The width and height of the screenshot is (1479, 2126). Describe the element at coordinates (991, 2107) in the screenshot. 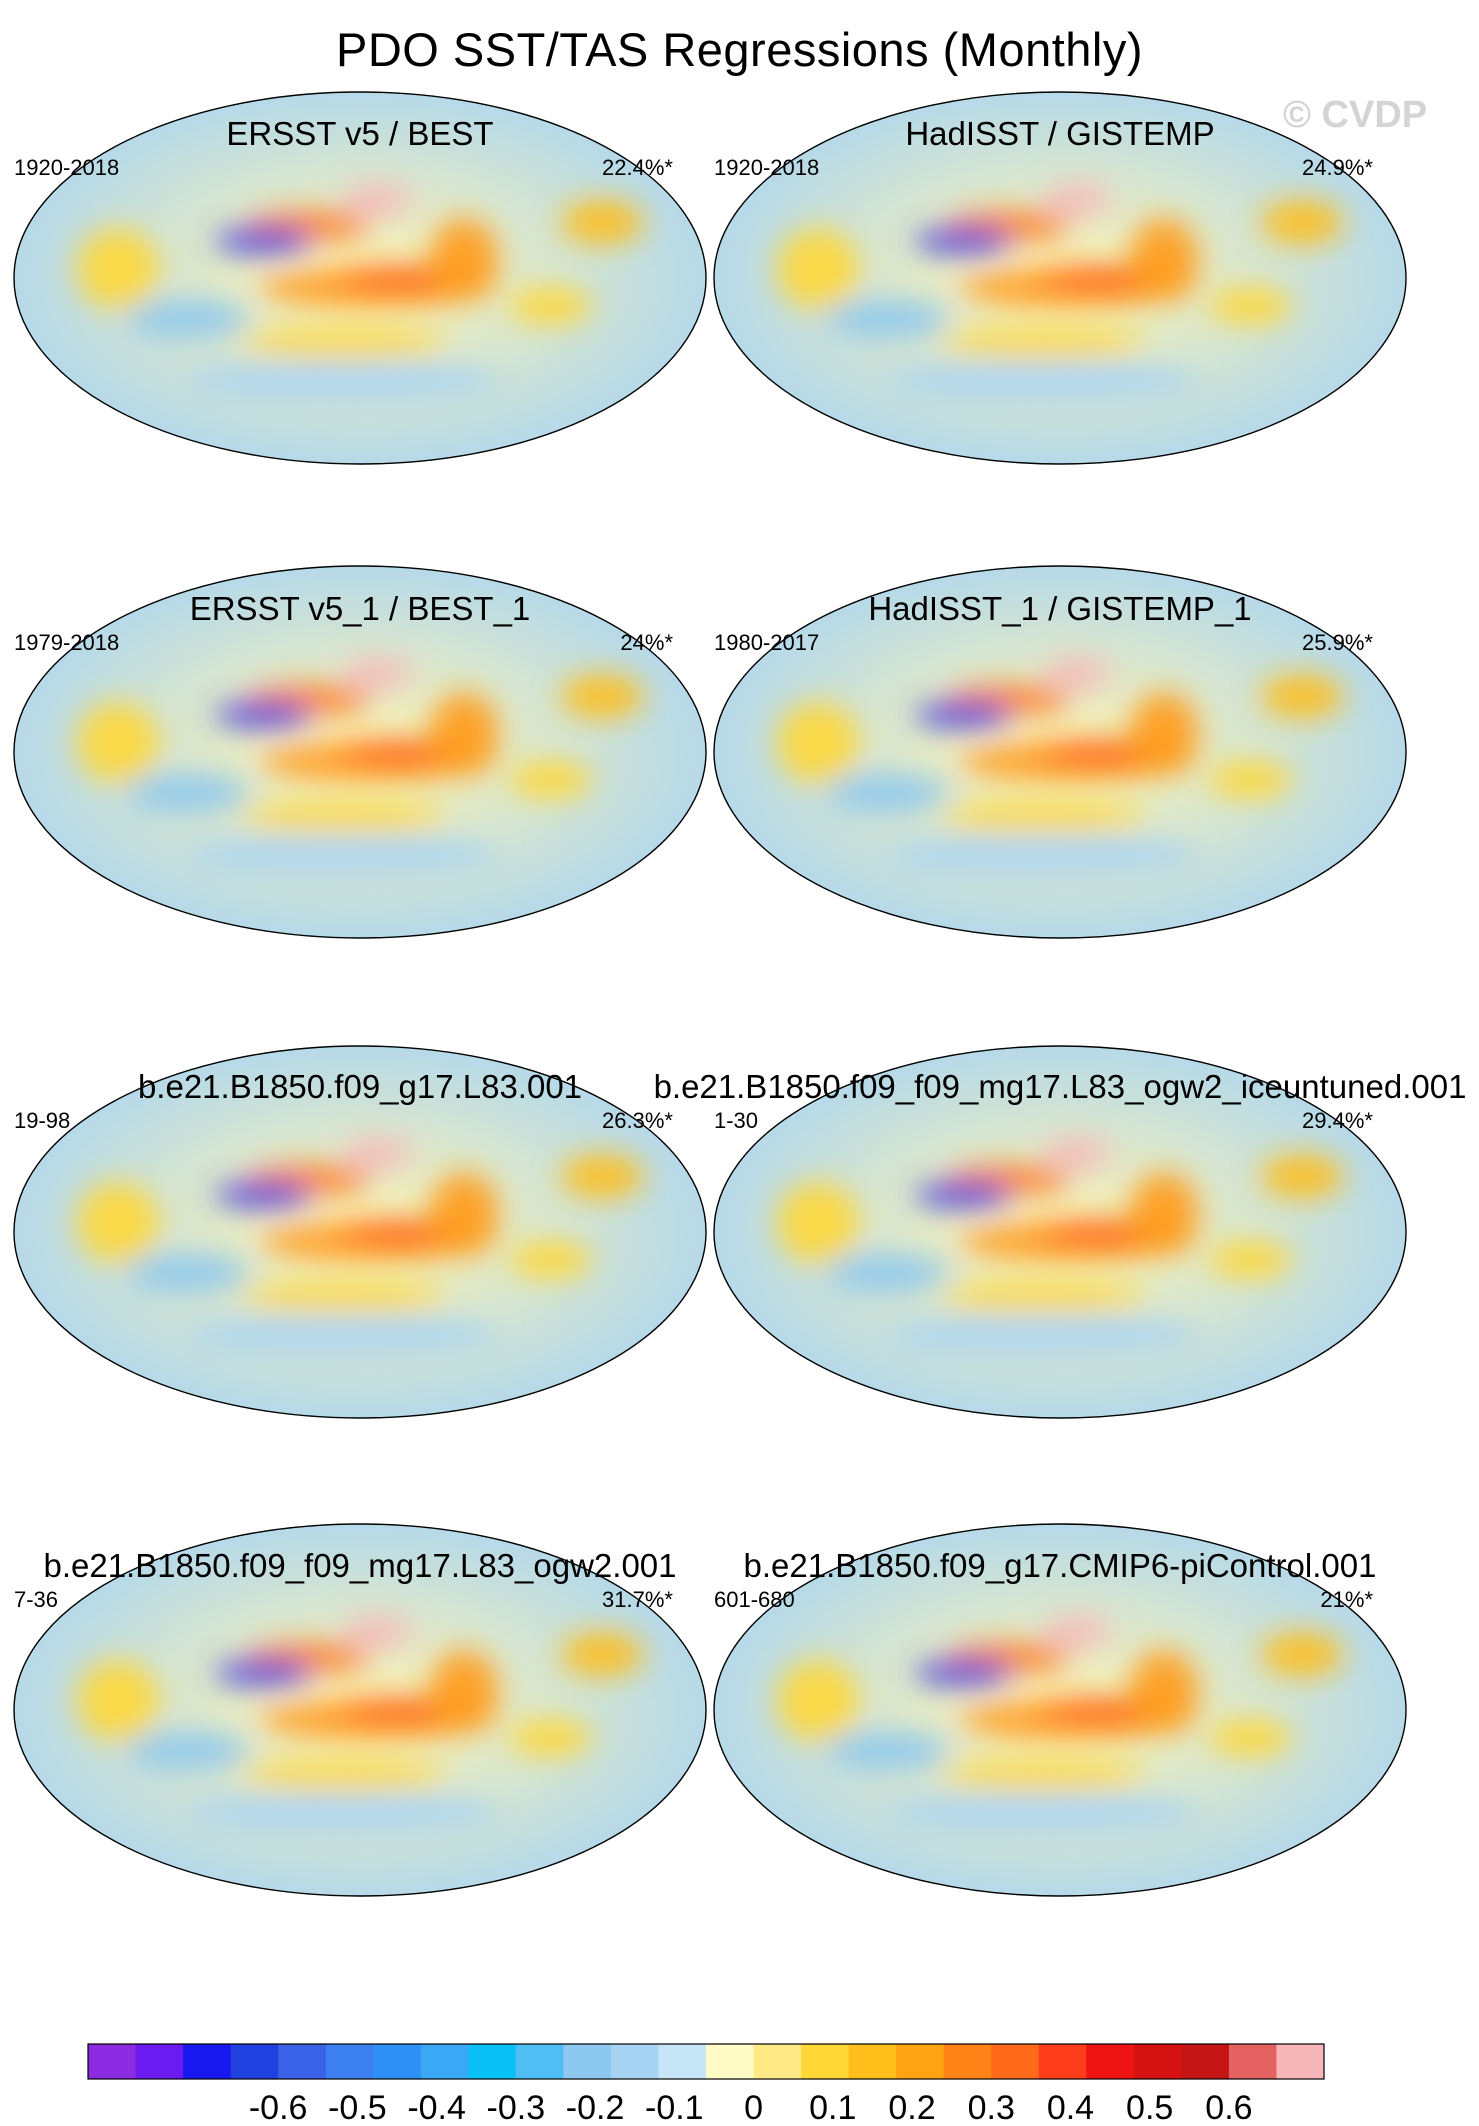

I see `colorbar-tick-label: 0.3` at that location.